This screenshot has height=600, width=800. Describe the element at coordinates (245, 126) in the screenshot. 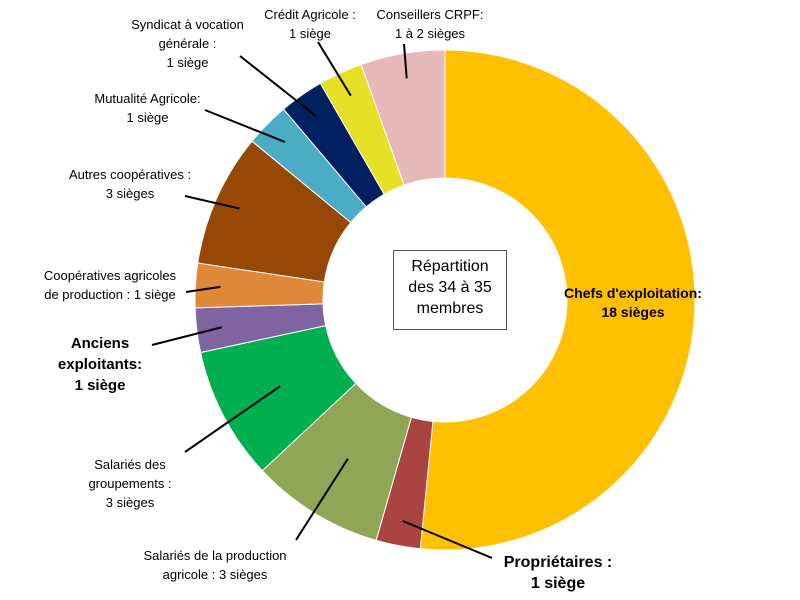

I see `leader-line-mutualite` at that location.